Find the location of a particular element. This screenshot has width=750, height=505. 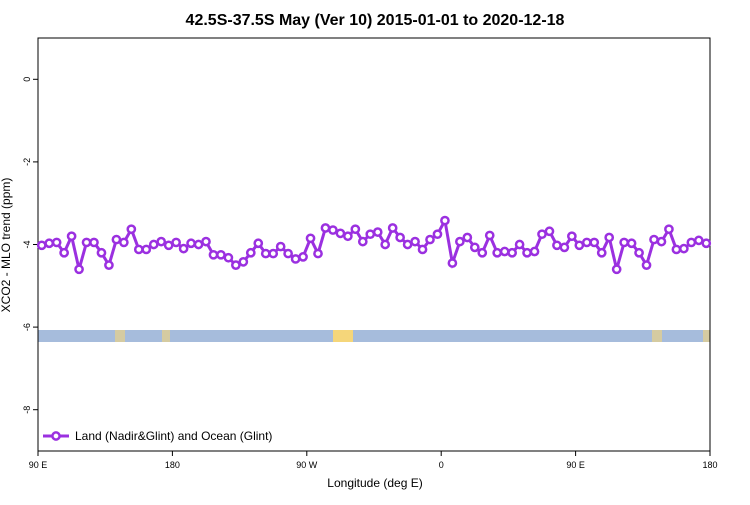

x-tick-label: 90 W is located at coordinates (307, 465).